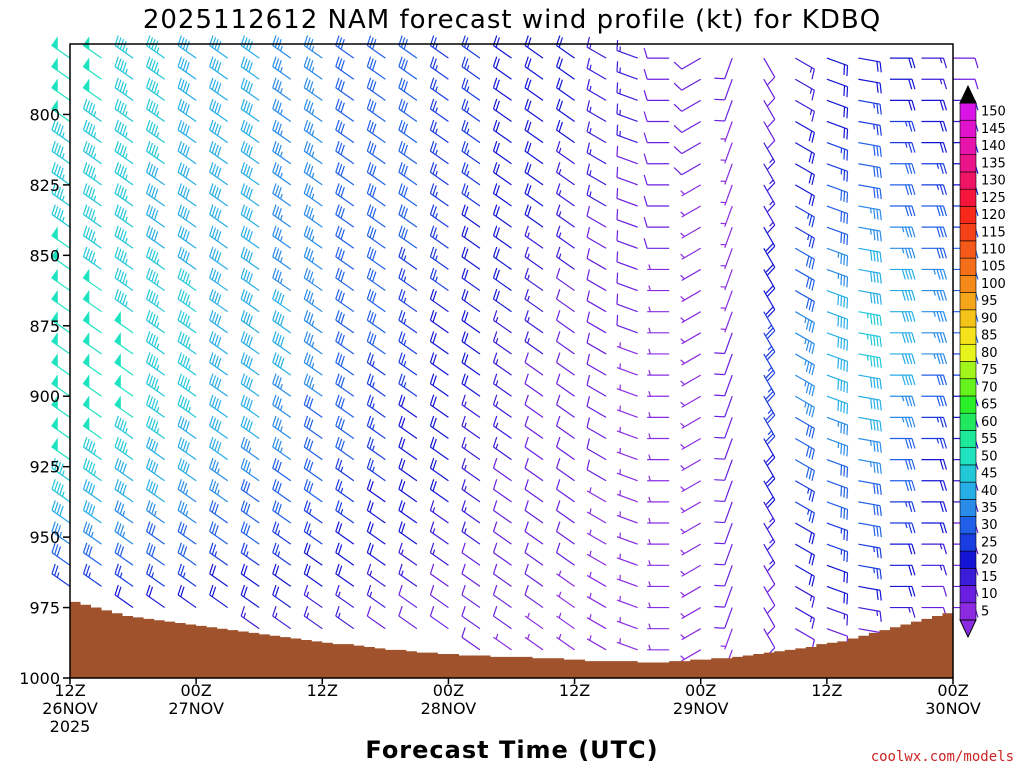 The height and width of the screenshot is (768, 1024). Describe the element at coordinates (700, 690) in the screenshot. I see `x-tick-label: 00Z` at that location.